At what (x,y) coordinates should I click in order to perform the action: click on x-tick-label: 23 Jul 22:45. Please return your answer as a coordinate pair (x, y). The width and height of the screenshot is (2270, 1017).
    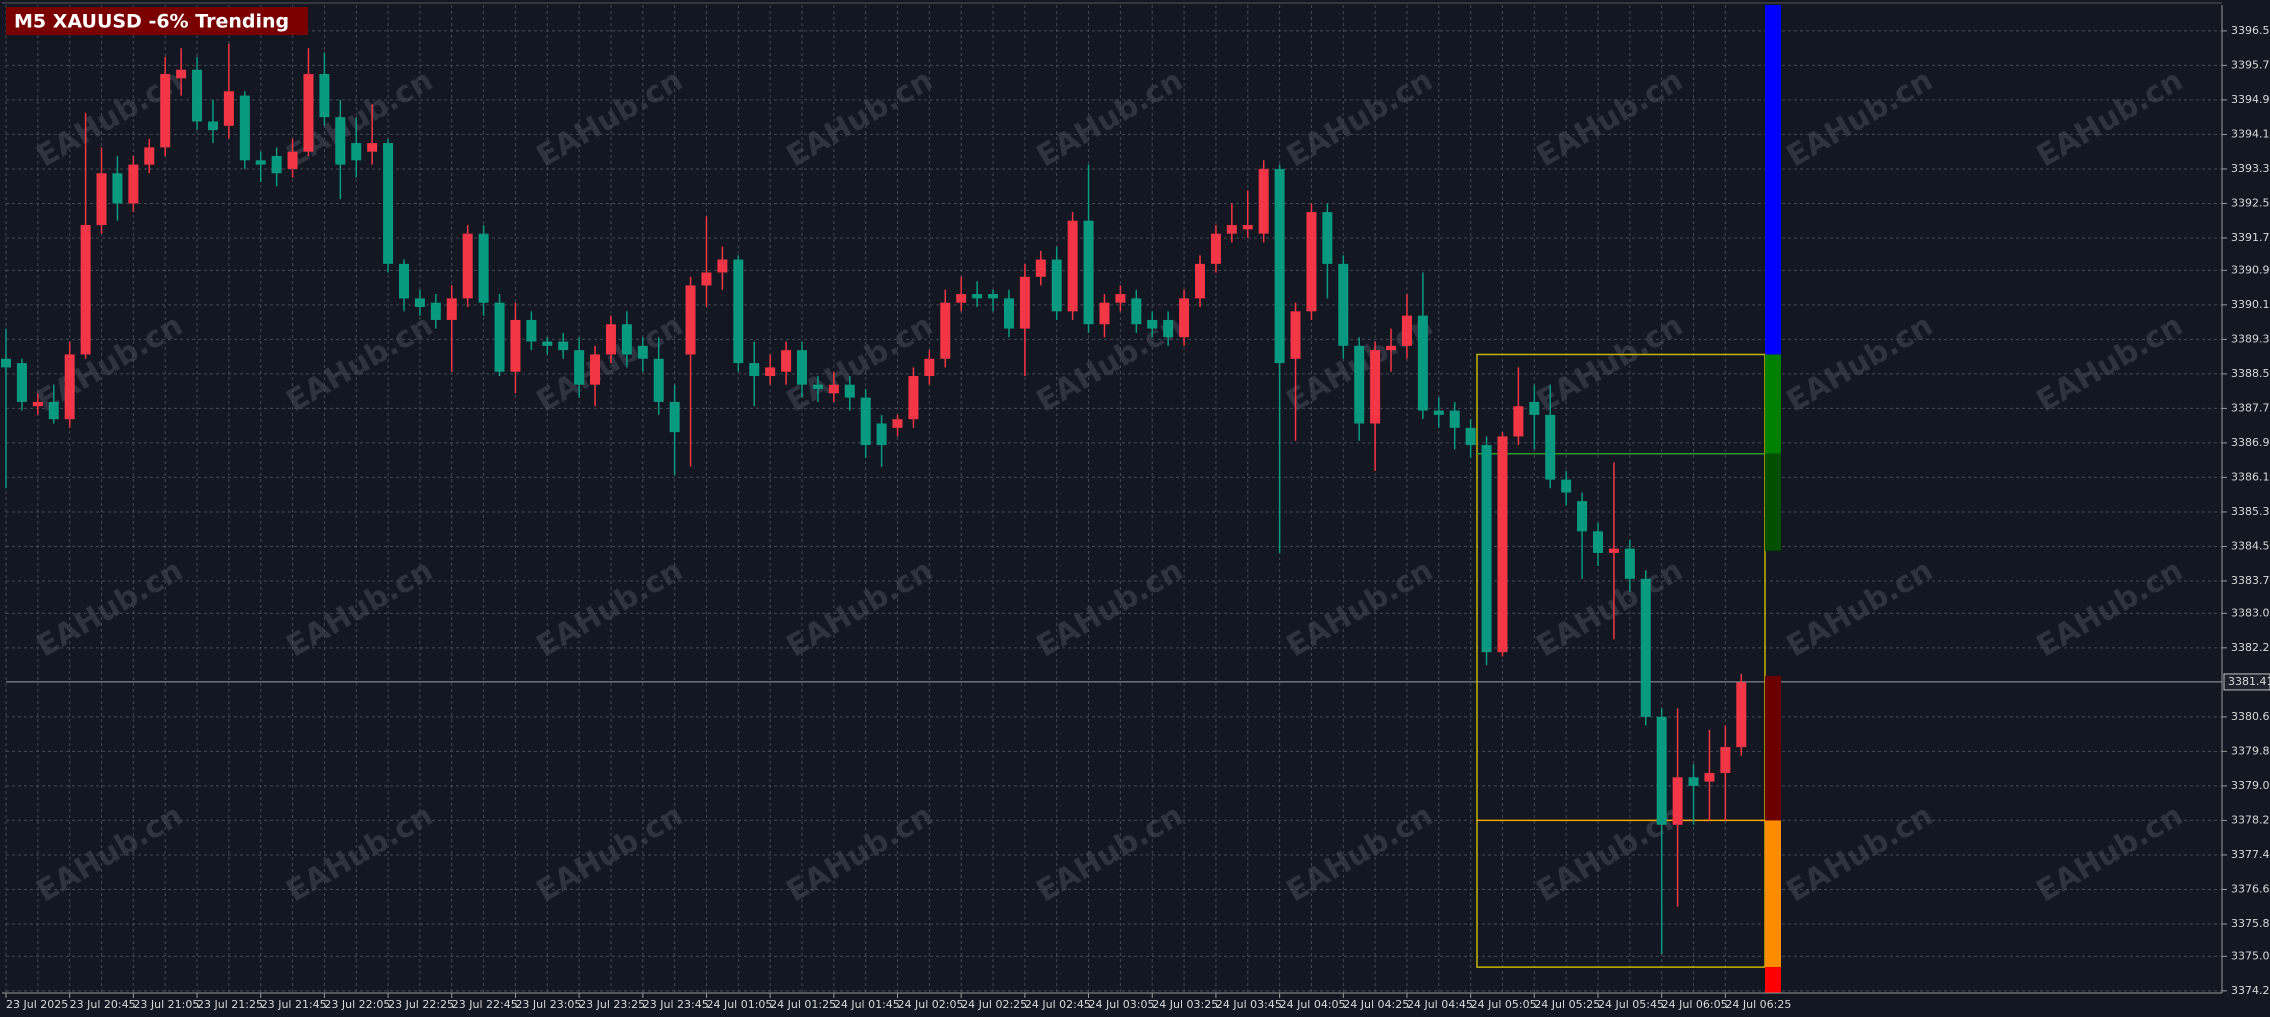
    Looking at the image, I should click on (485, 1004).